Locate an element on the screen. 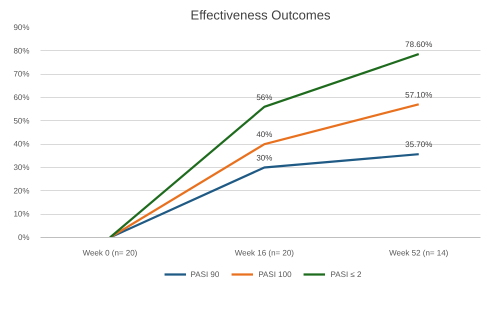 Image resolution: width=500 pixels, height=328 pixels. y-tick-label: 90% is located at coordinates (21, 27).